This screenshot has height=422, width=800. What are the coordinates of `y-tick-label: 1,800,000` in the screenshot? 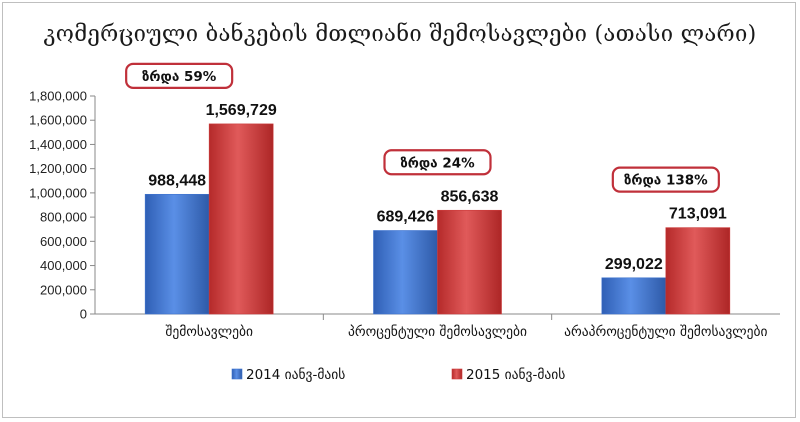 It's located at (58, 96).